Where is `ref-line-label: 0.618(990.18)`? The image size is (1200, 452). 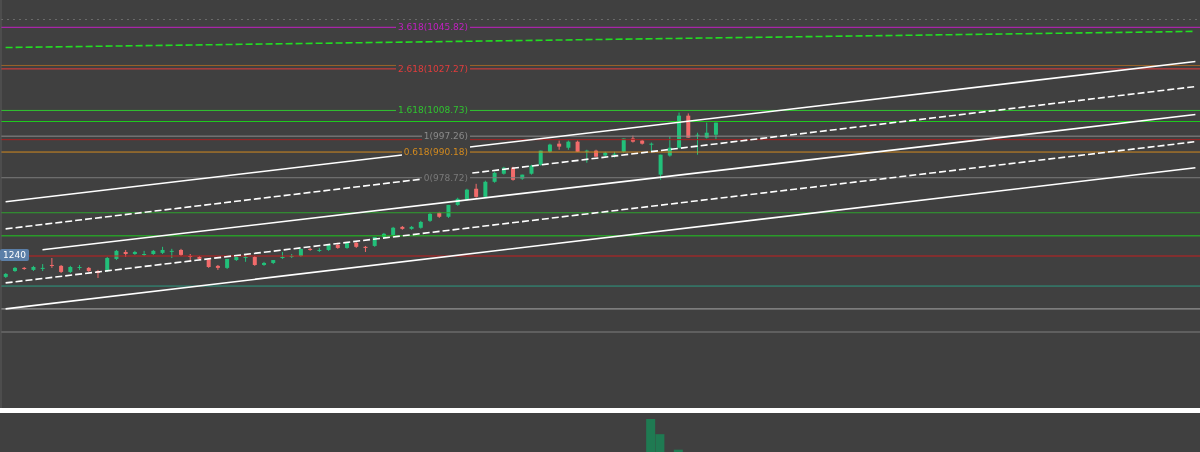 ref-line-label: 0.618(990.18) is located at coordinates (435, 152).